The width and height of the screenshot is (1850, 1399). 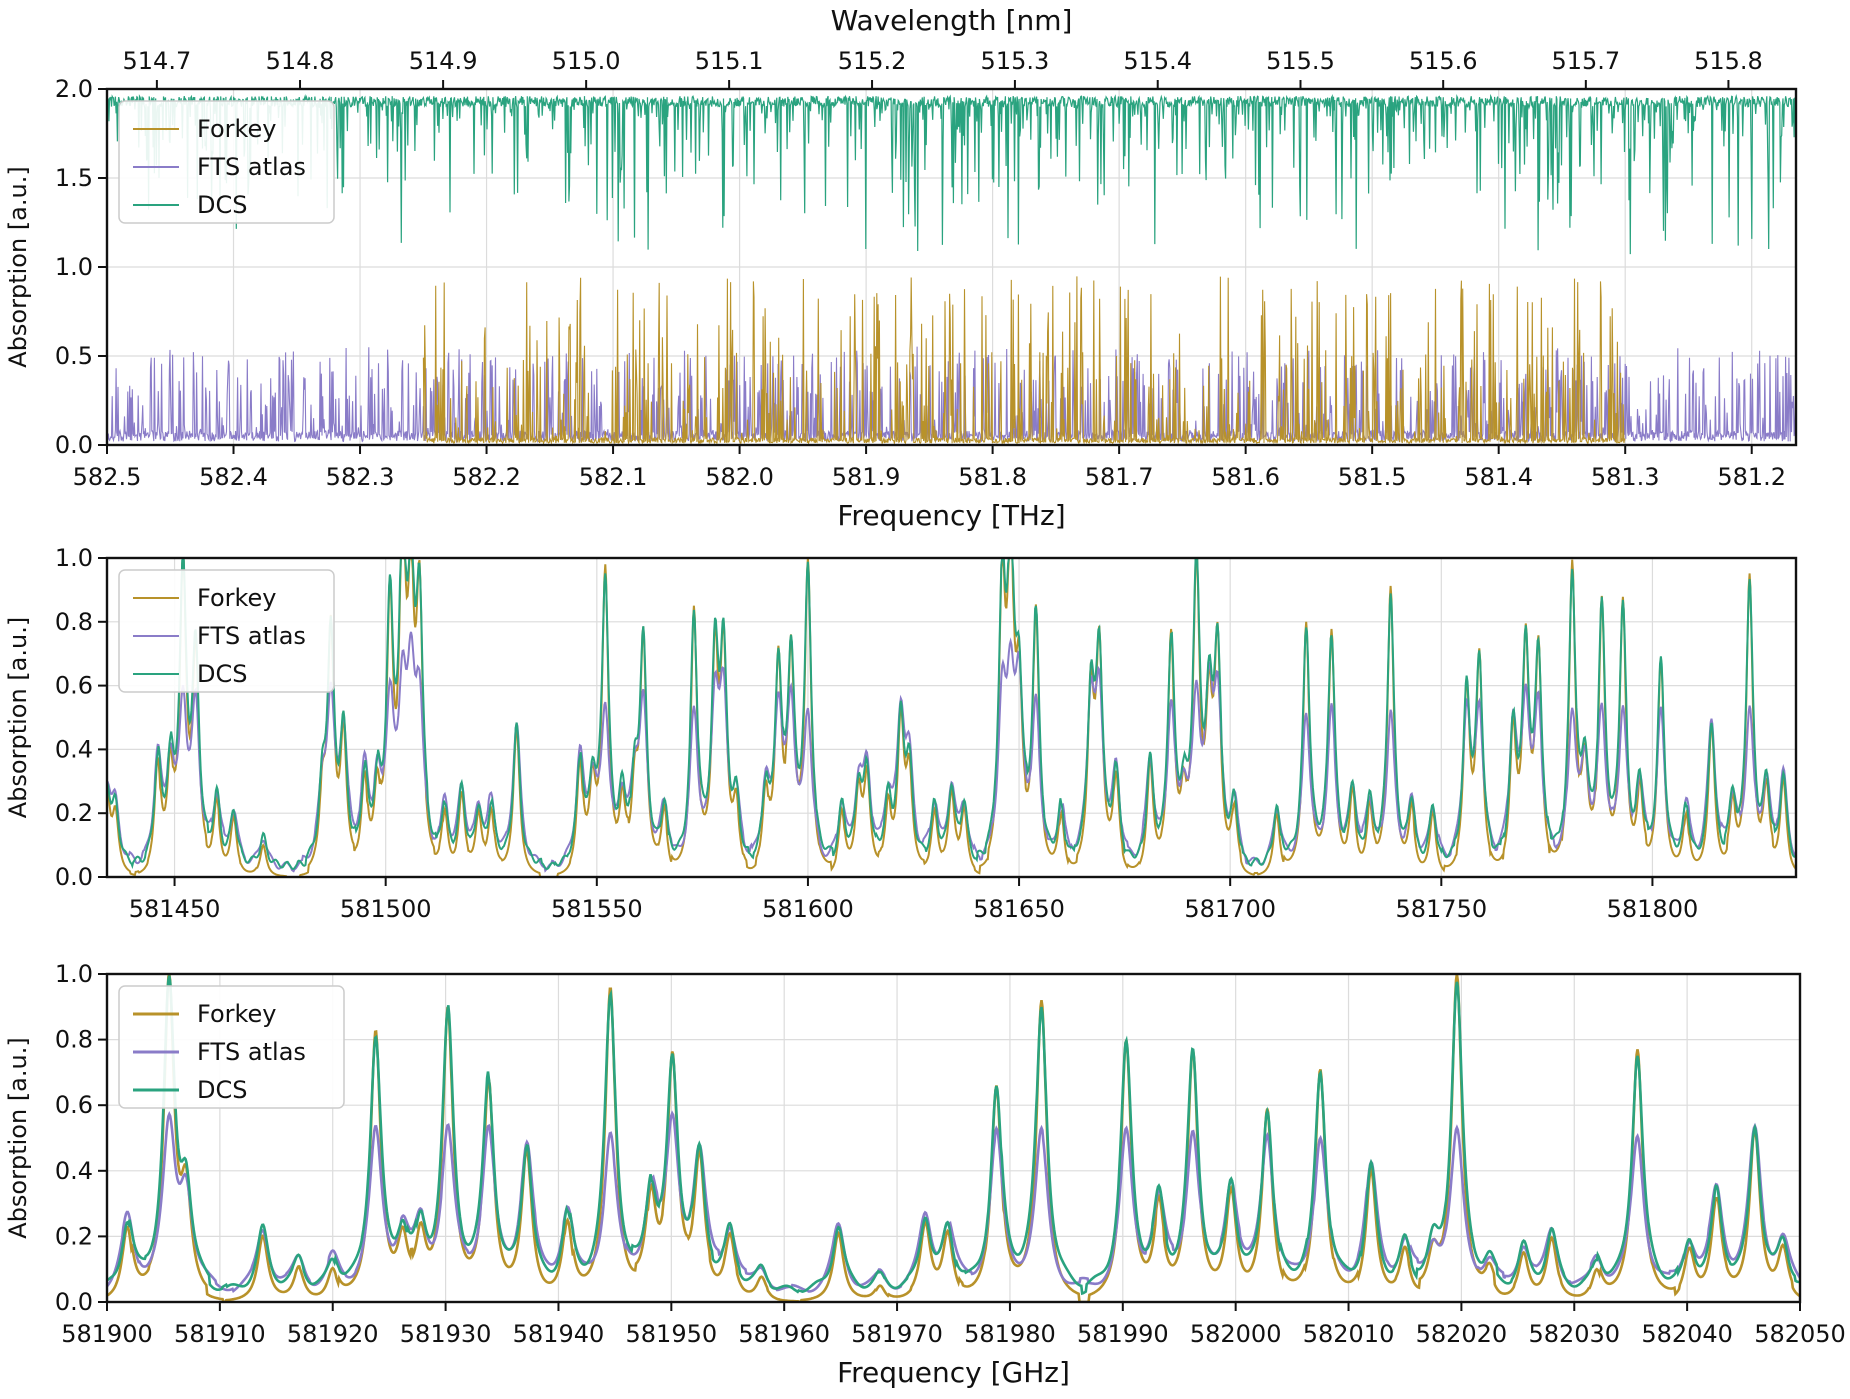 I want to click on x-tick-label: 582.2, so click(x=486, y=477).